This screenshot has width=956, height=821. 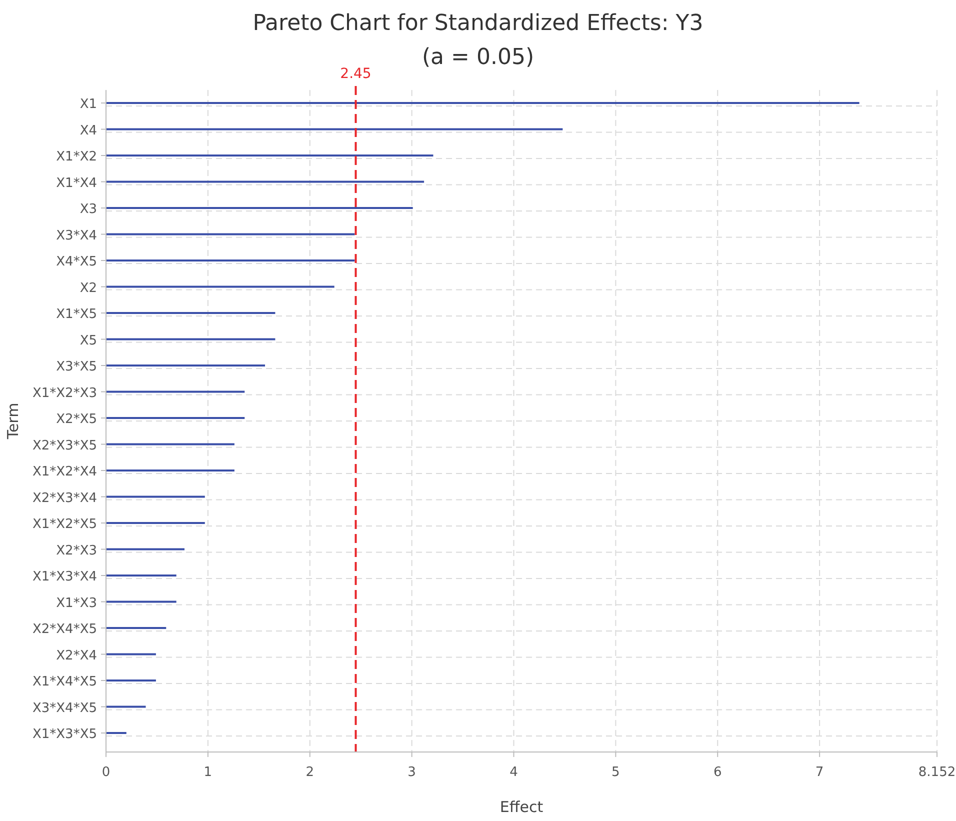 I want to click on chart-subtitle: (a = 0.05), so click(x=478, y=57).